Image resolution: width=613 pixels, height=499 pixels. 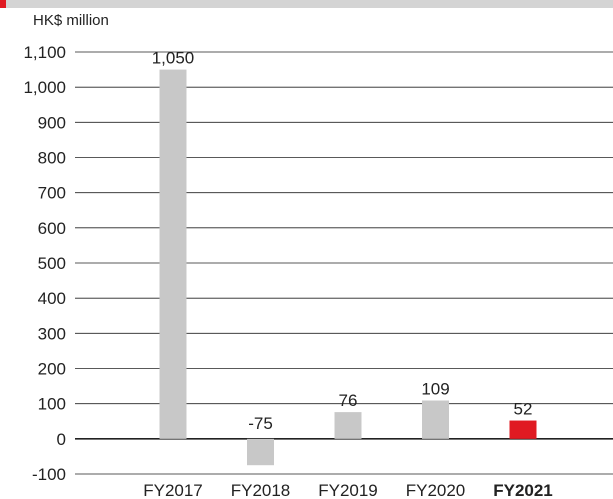 I want to click on y-tick-label: 300, so click(x=52, y=333).